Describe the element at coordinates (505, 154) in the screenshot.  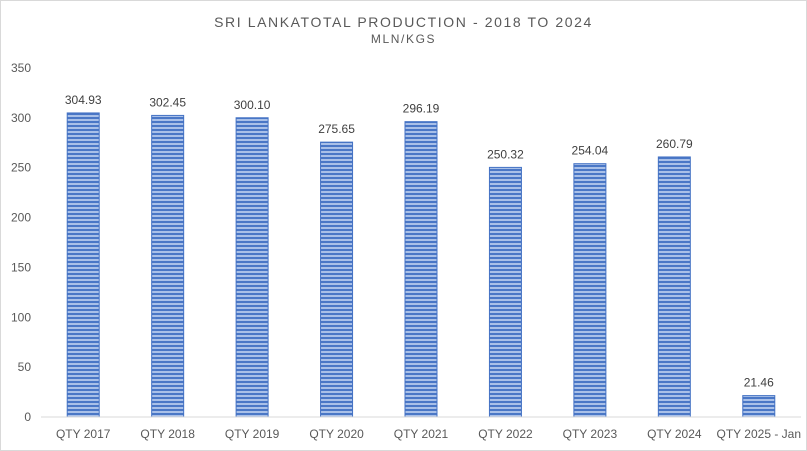
I see `data-label: 250.32` at that location.